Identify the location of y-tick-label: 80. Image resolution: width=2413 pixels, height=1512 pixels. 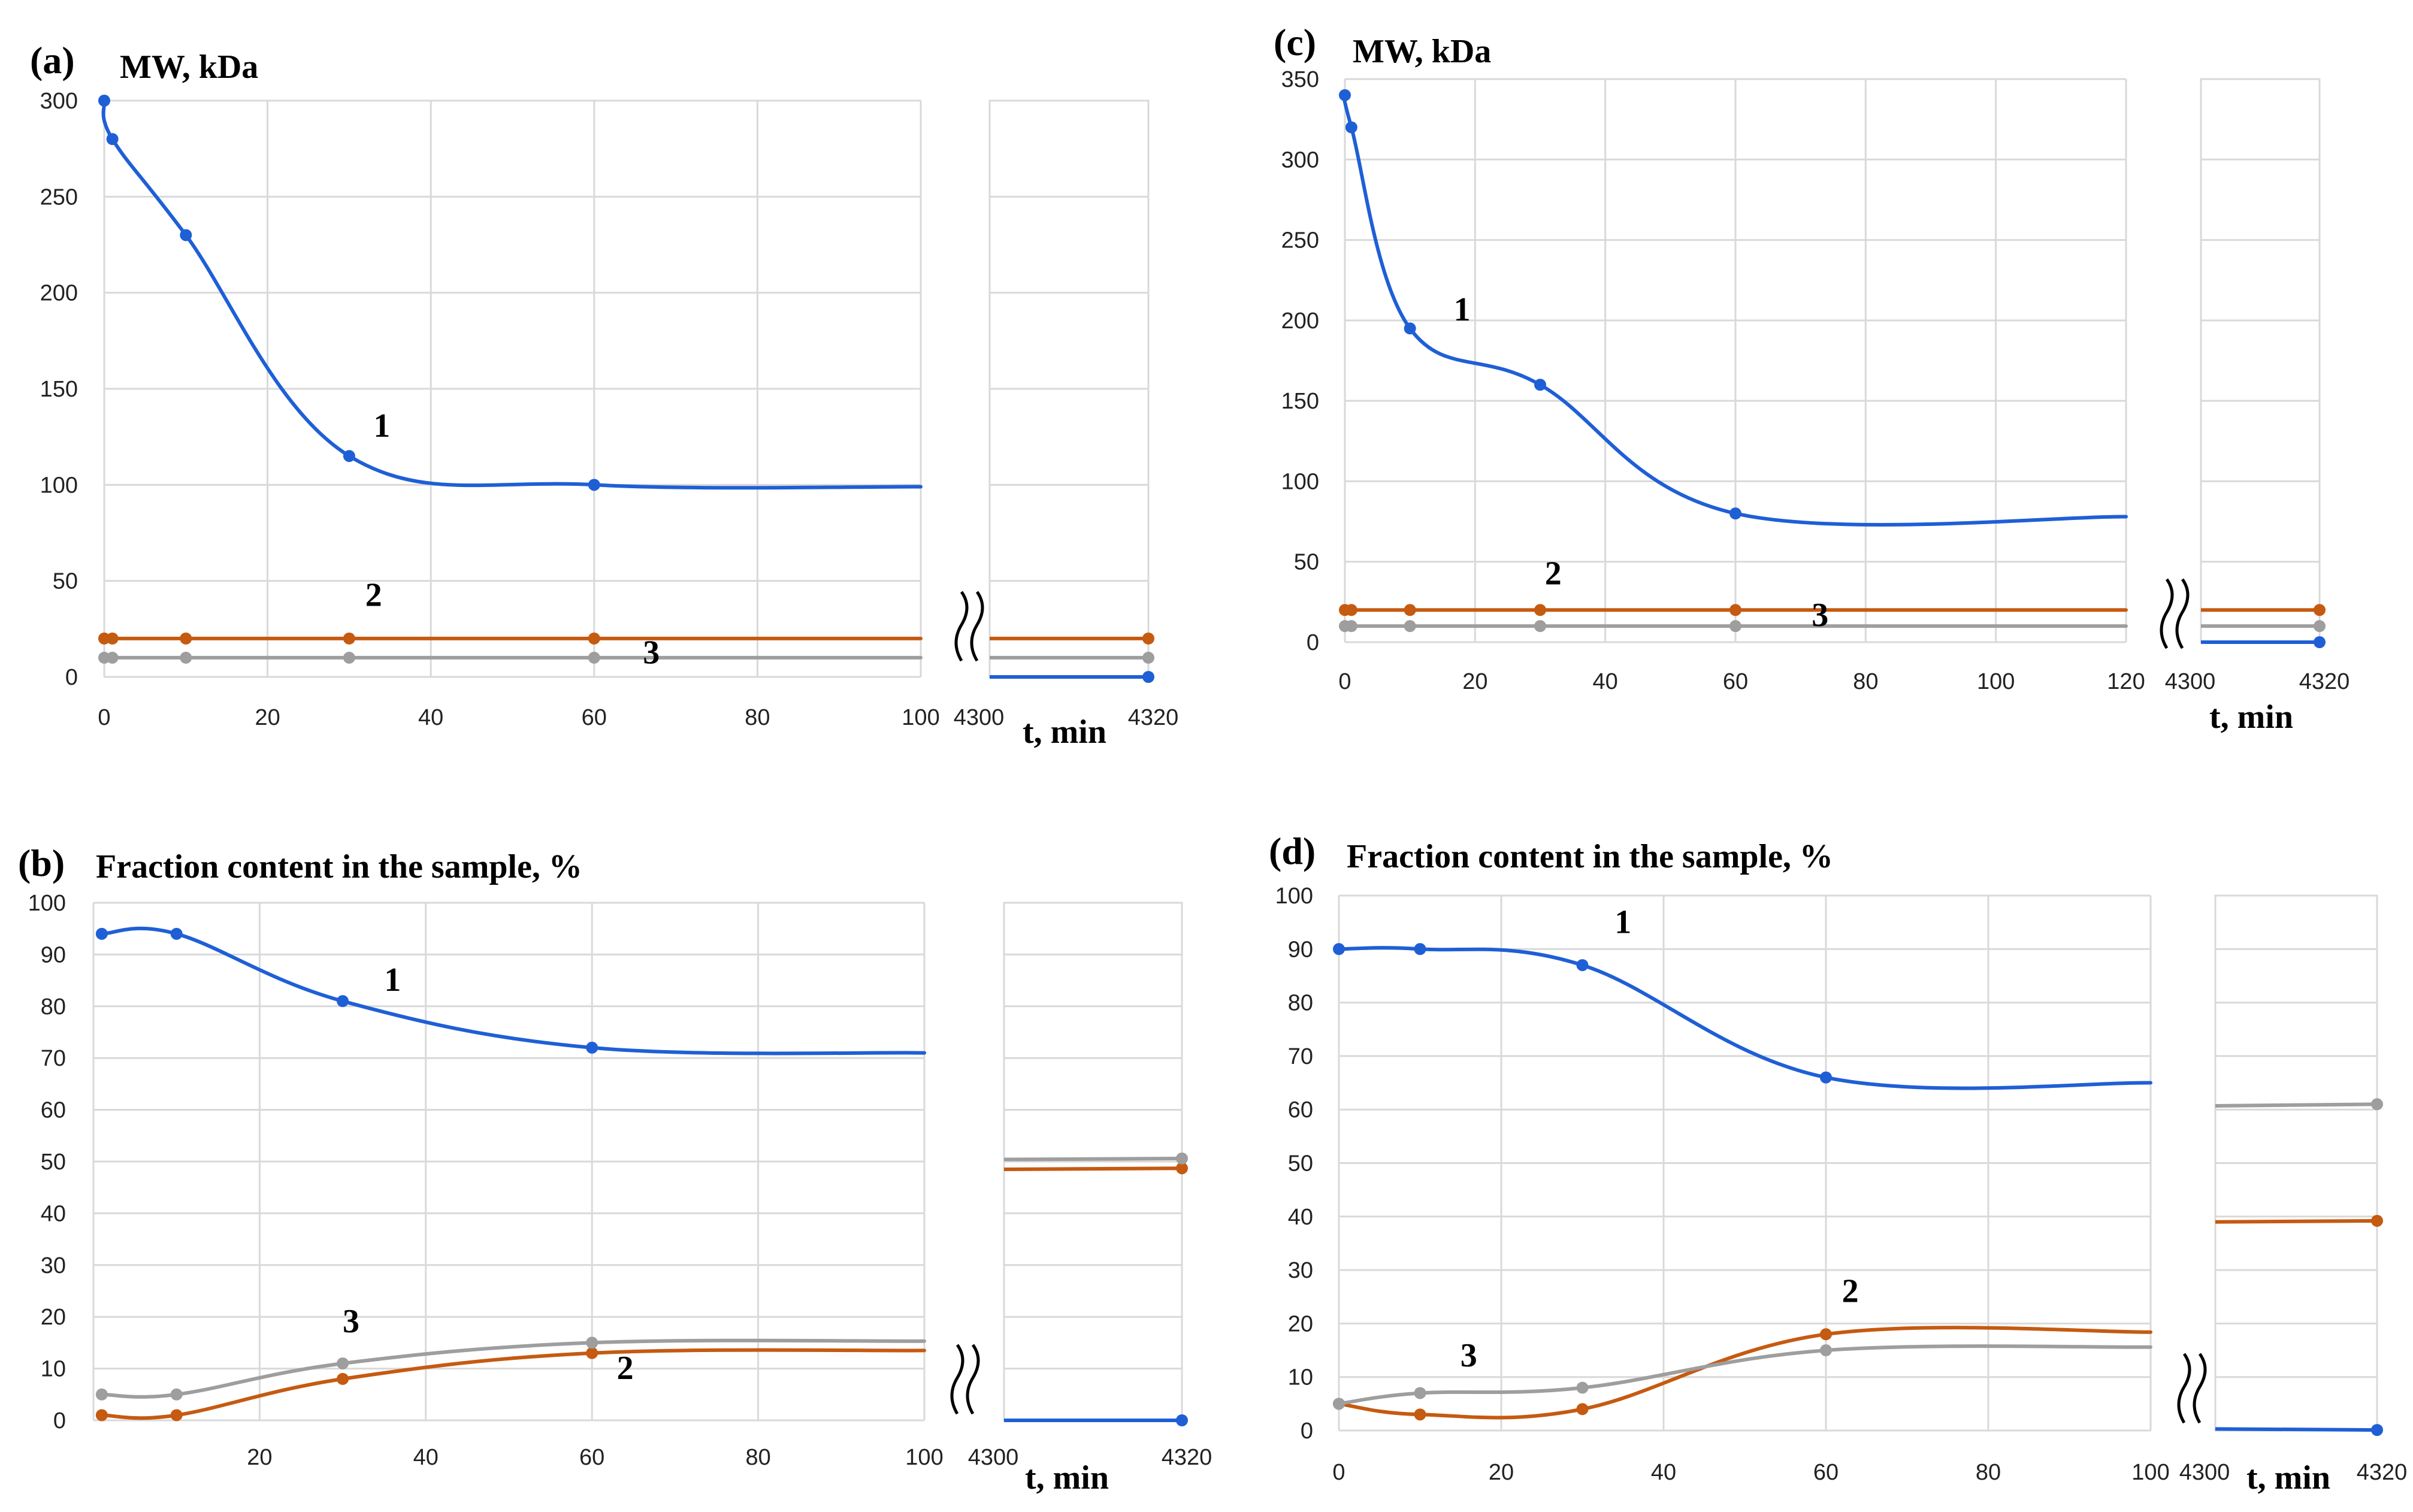
(1300, 1003).